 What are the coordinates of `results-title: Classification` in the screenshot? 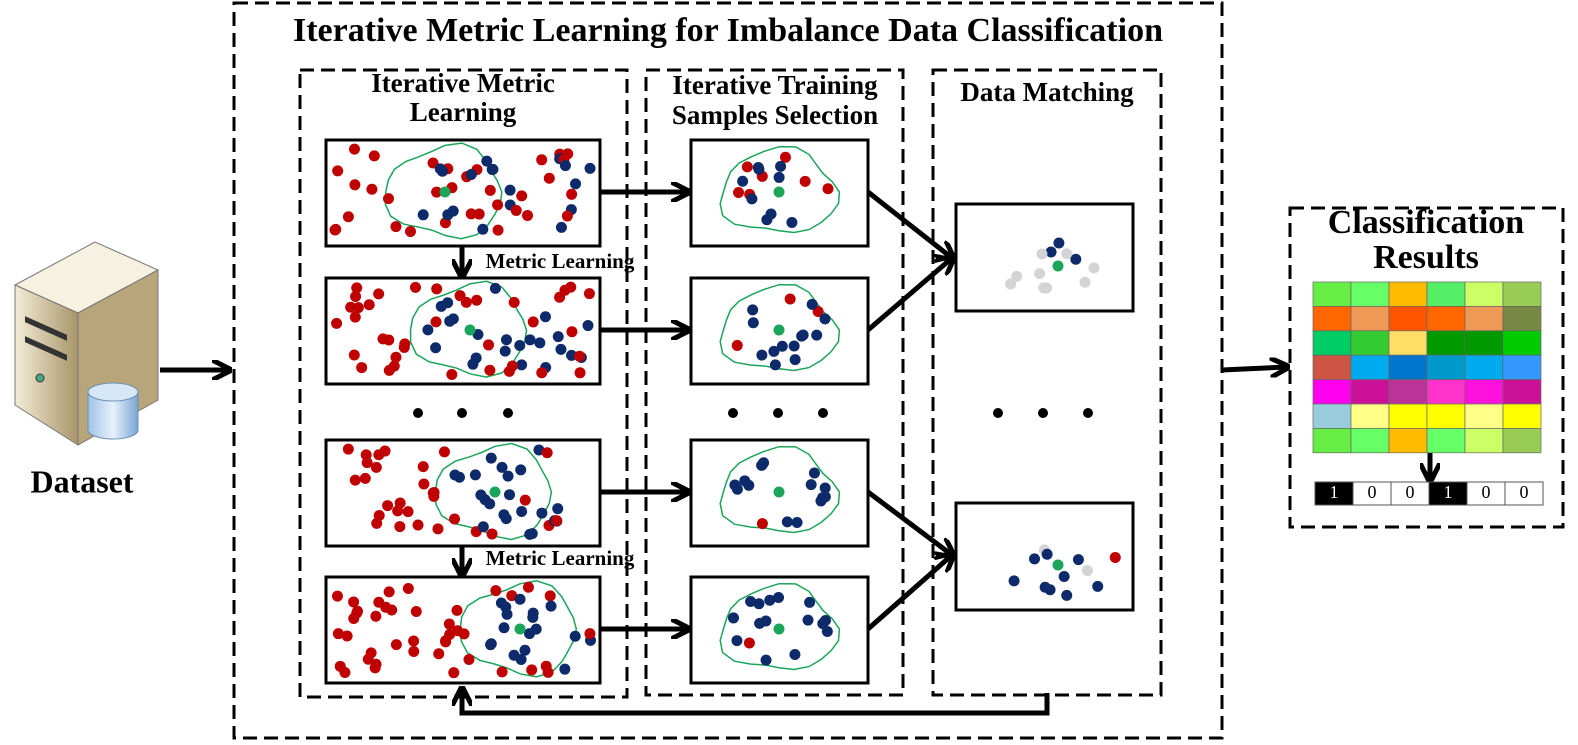 It's located at (1426, 222).